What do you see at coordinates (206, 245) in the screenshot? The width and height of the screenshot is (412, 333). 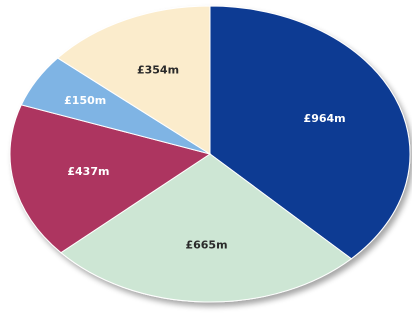 I see `pie-slice-label-1: £665m` at bounding box center [206, 245].